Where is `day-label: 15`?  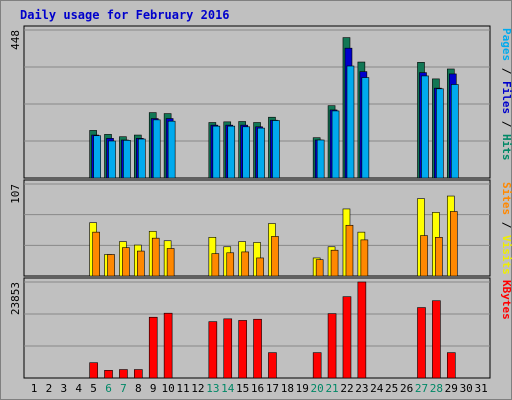 day-label: 15 is located at coordinates (242, 388).